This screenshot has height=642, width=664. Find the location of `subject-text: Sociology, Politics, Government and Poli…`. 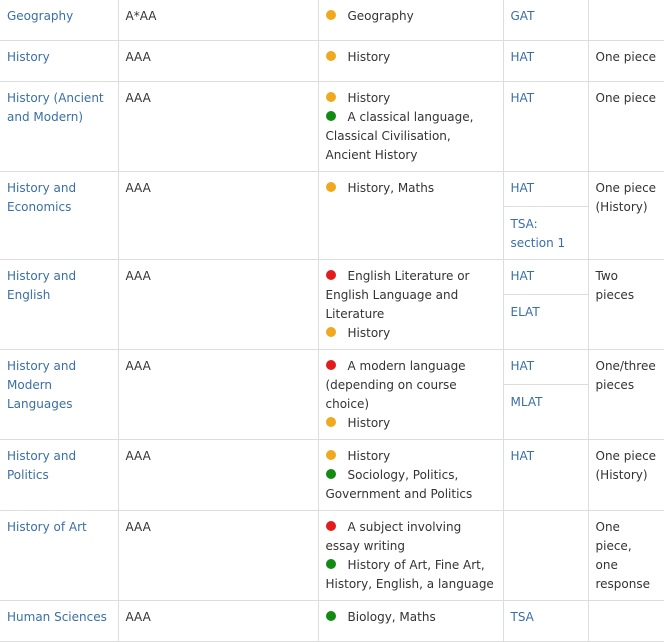

subject-text: Sociology, Politics, Government and Poli… is located at coordinates (399, 484).